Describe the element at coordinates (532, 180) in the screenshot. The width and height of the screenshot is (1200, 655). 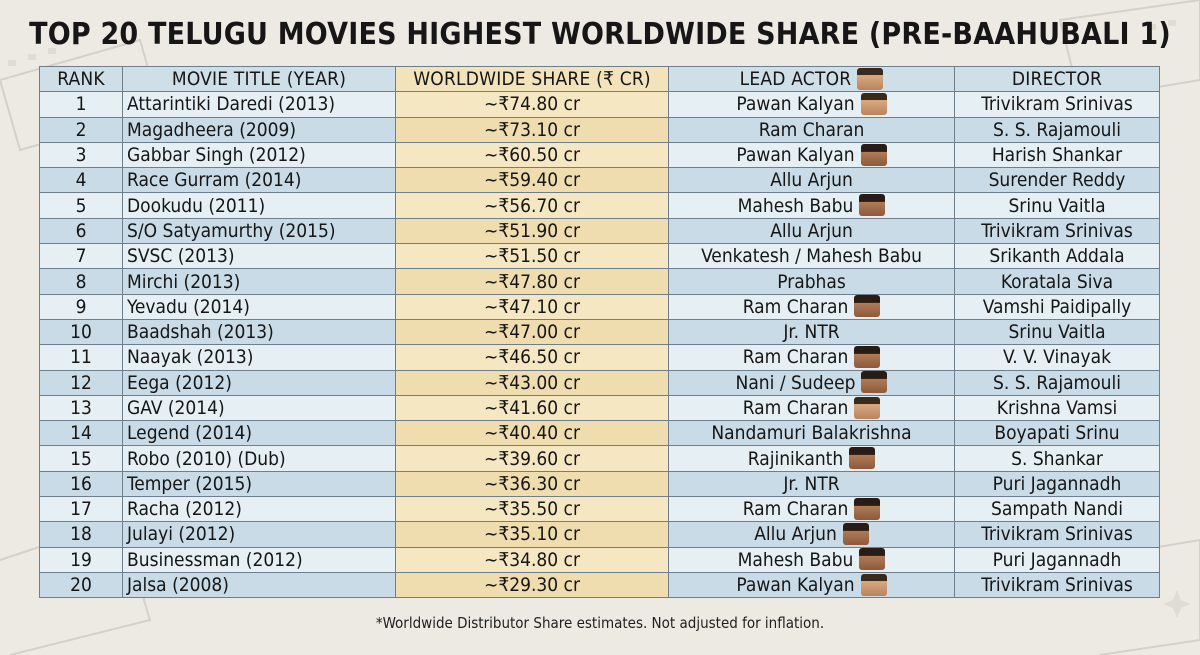
I see `worldwide-share-cell: ~₹59.40 cr` at that location.